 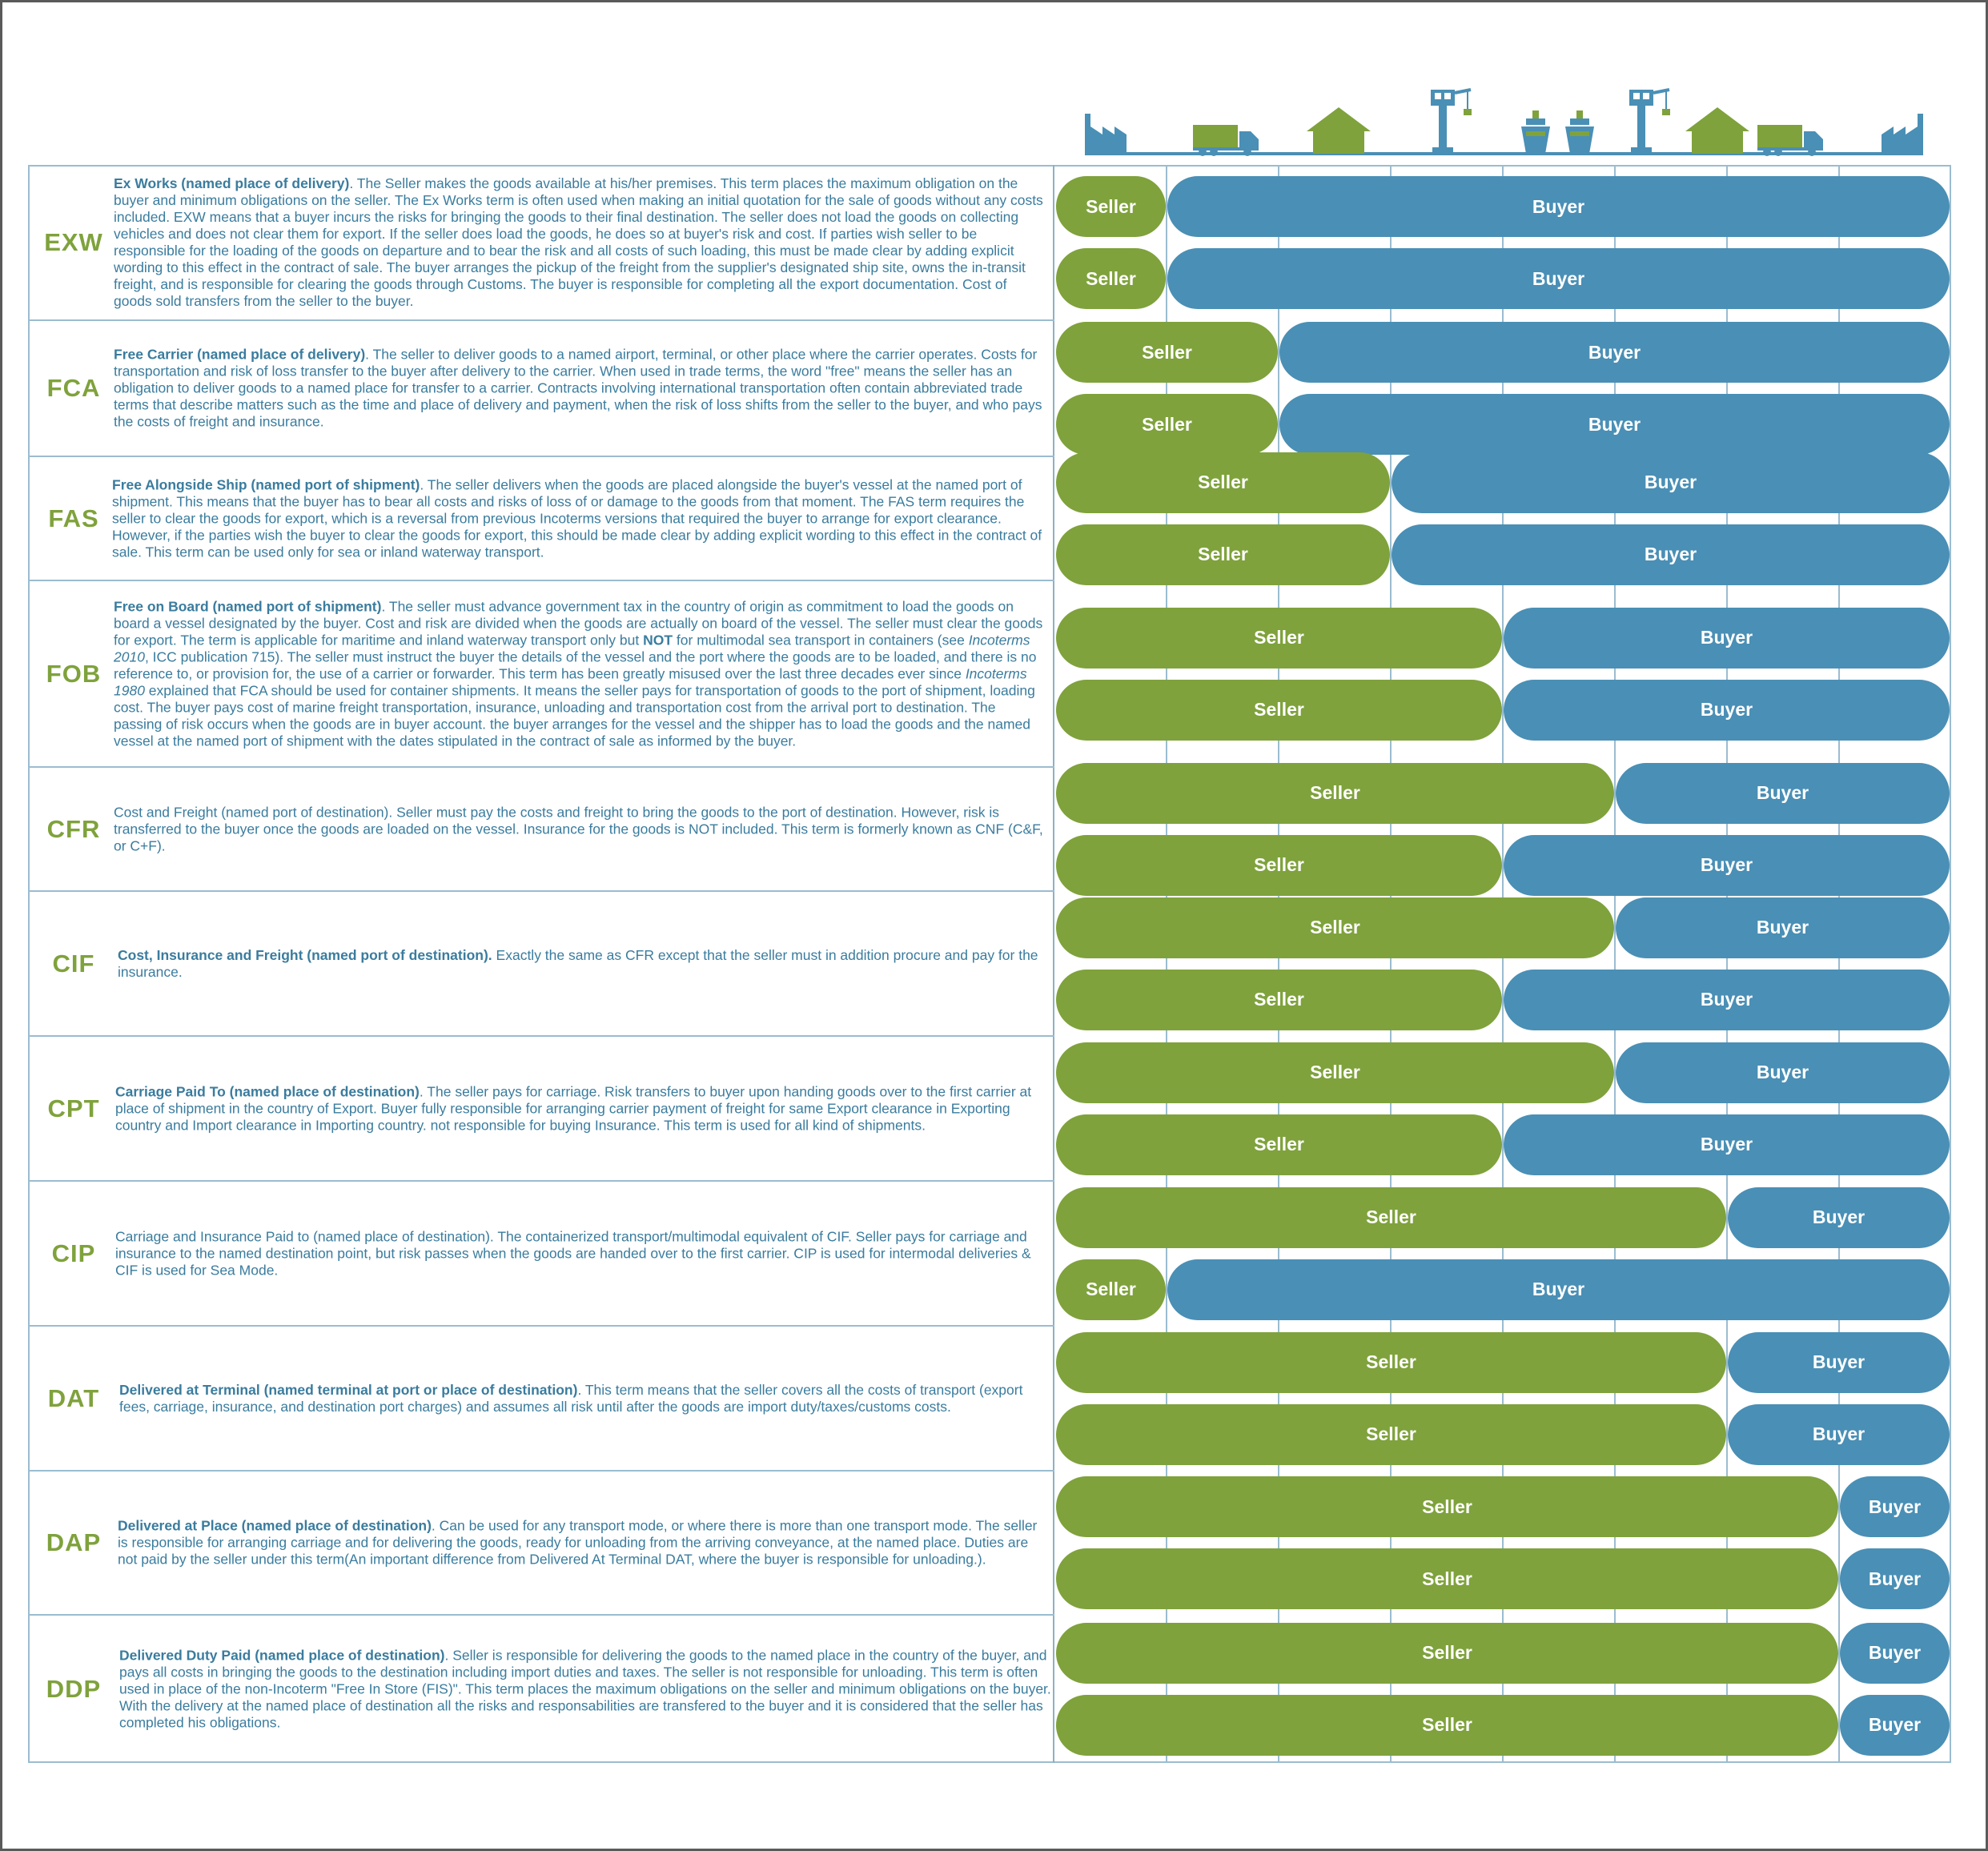 I want to click on transport-icons-strip, so click(x=1504, y=122).